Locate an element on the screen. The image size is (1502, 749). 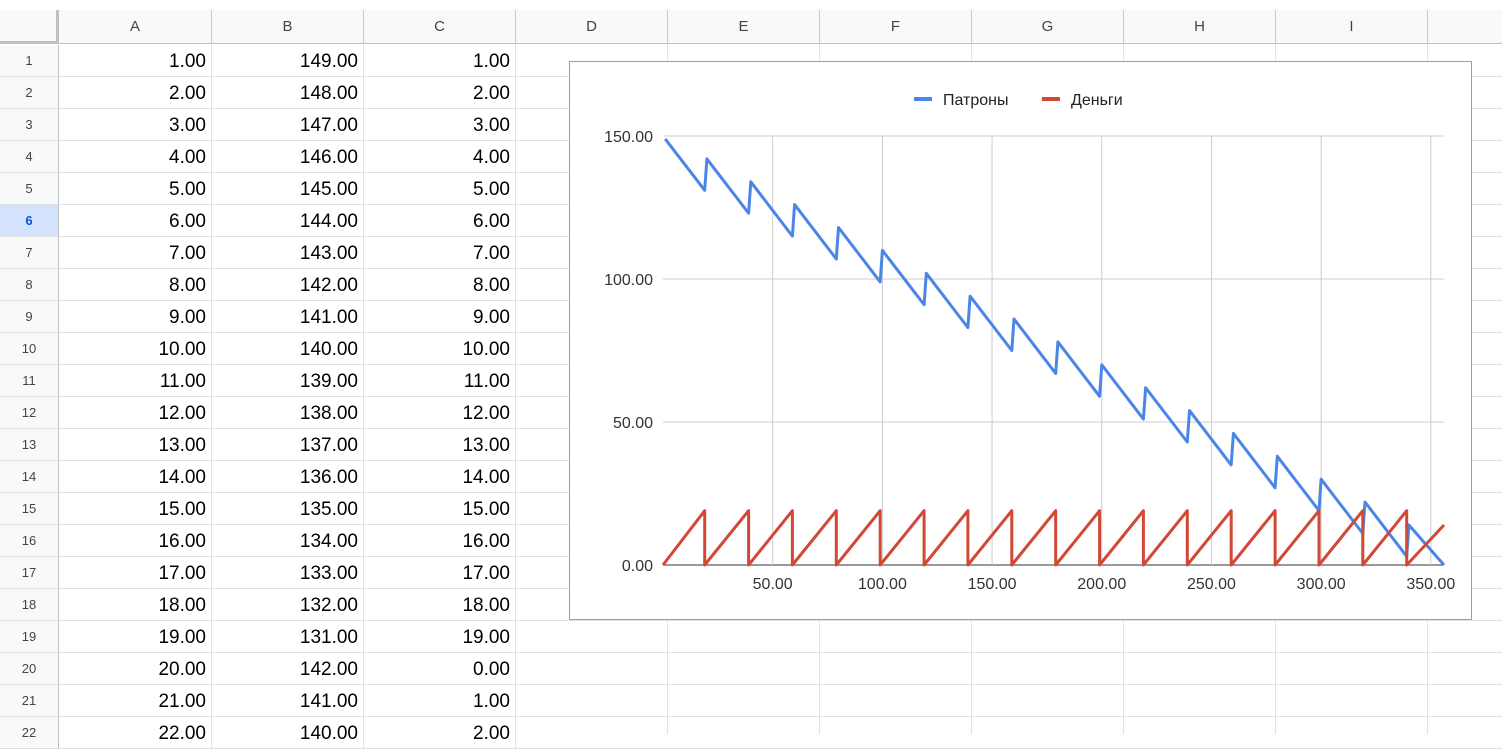
cell-c4: 4.00 is located at coordinates (440, 157).